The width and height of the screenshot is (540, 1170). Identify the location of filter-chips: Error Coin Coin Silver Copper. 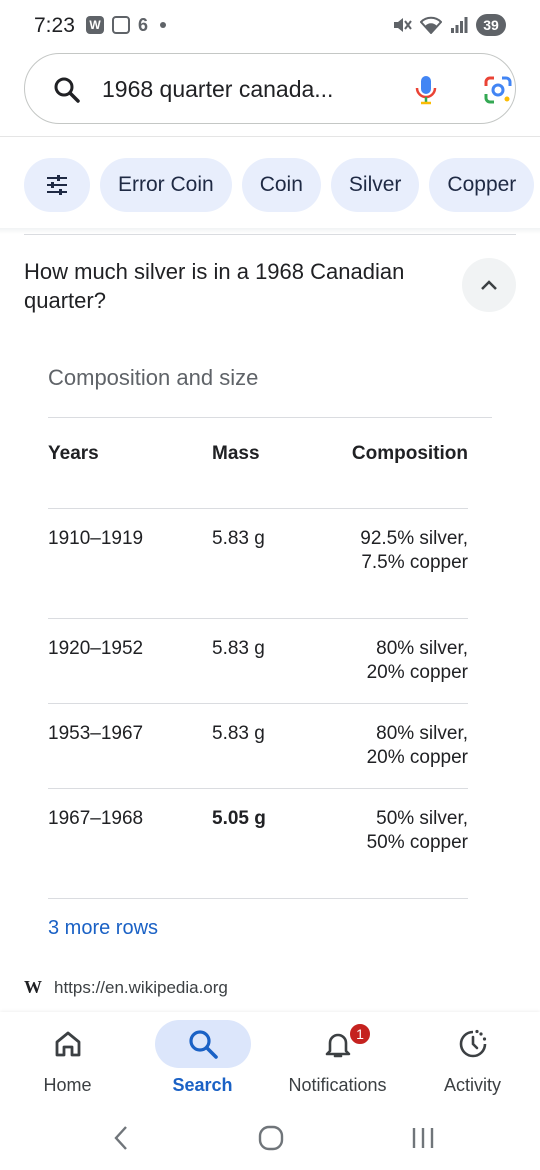
(279, 185).